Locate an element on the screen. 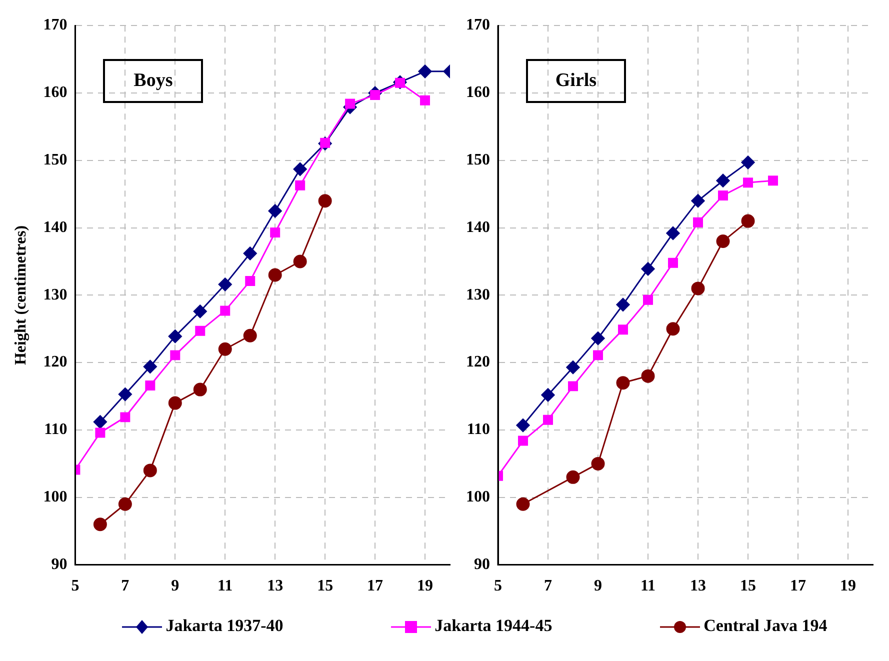 This screenshot has width=889, height=661. text: Boys is located at coordinates (153, 80).